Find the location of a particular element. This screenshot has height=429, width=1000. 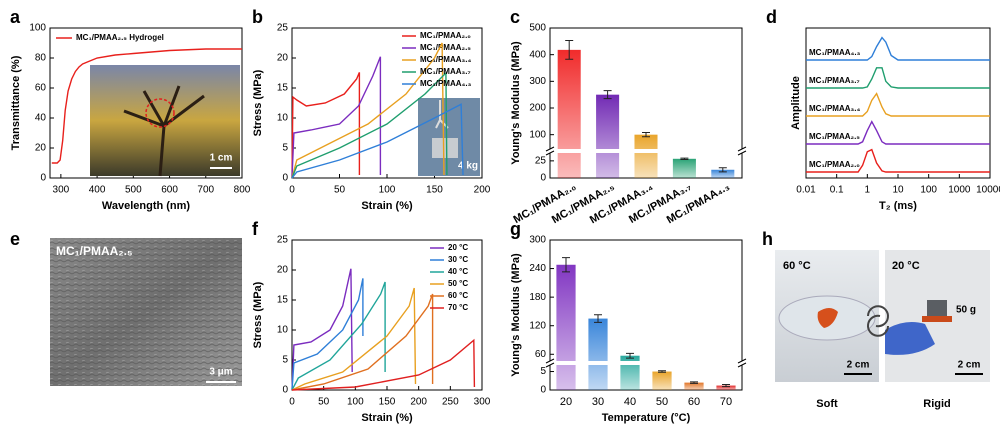

x-tick-label: 0 is located at coordinates (292, 402).